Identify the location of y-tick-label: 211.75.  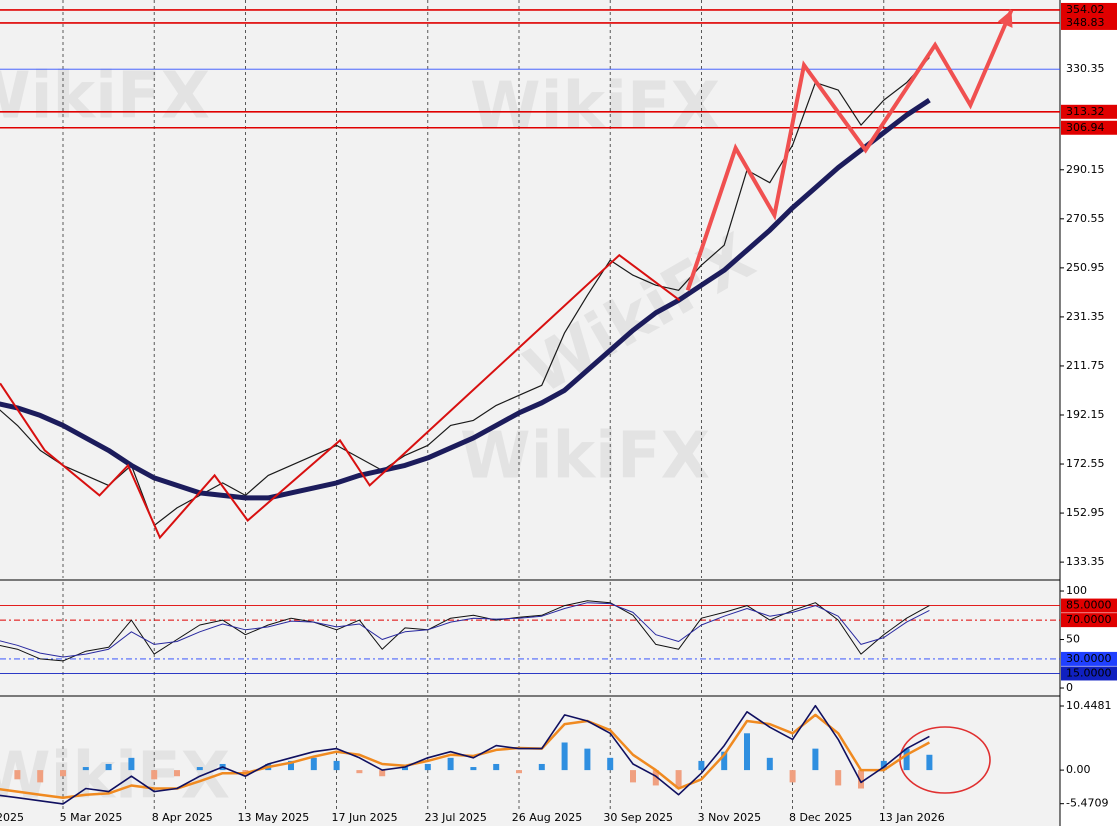
(1085, 365).